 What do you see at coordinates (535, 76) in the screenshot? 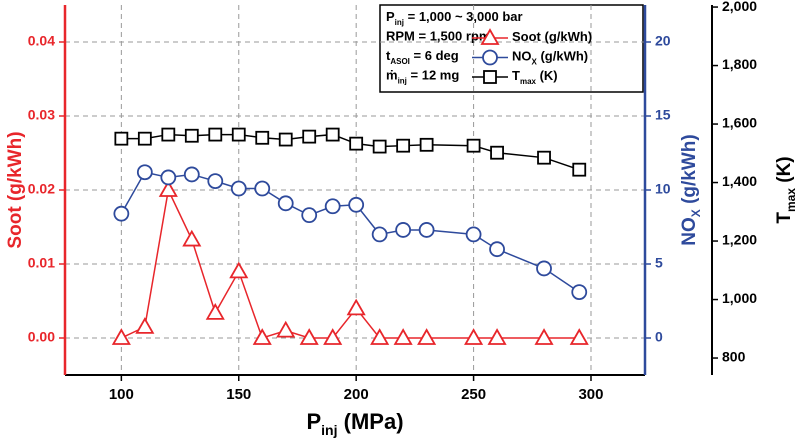
I see `legend-label: Tmax (K)` at bounding box center [535, 76].